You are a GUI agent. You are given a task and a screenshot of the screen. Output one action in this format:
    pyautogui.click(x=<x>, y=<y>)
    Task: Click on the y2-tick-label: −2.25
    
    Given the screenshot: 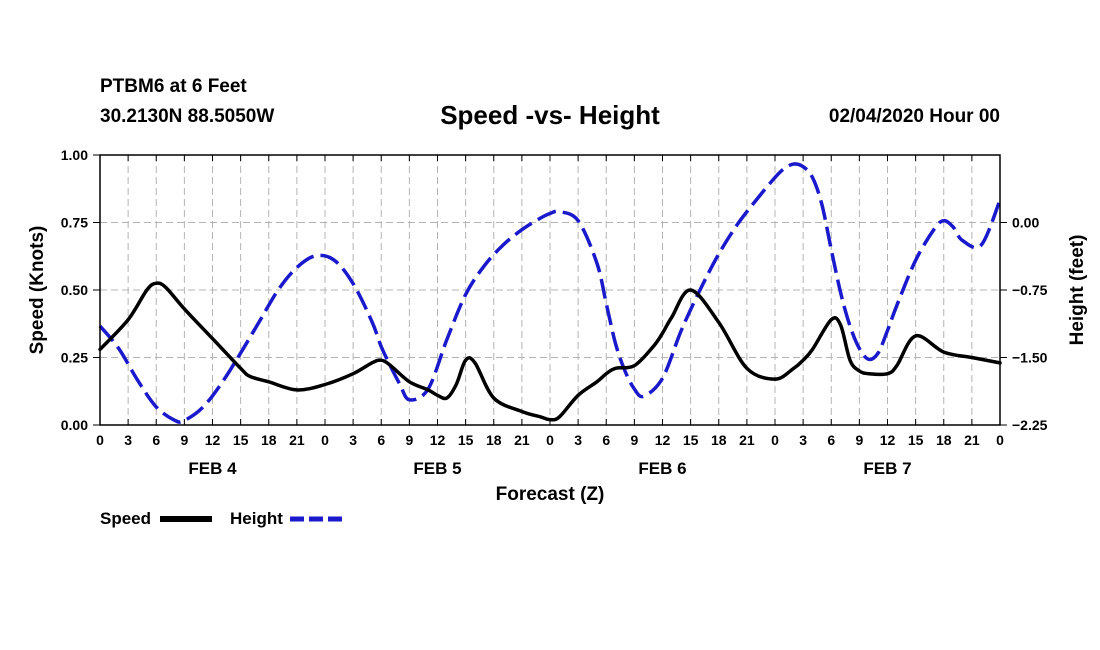 What is the action you would take?
    pyautogui.click(x=1030, y=425)
    